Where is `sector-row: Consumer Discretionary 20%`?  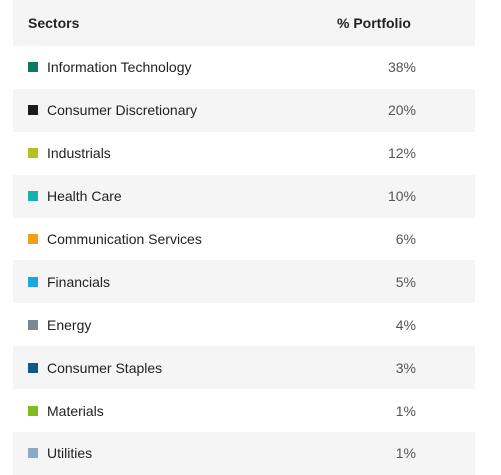
sector-row: Consumer Discretionary 20% is located at coordinates (244, 110).